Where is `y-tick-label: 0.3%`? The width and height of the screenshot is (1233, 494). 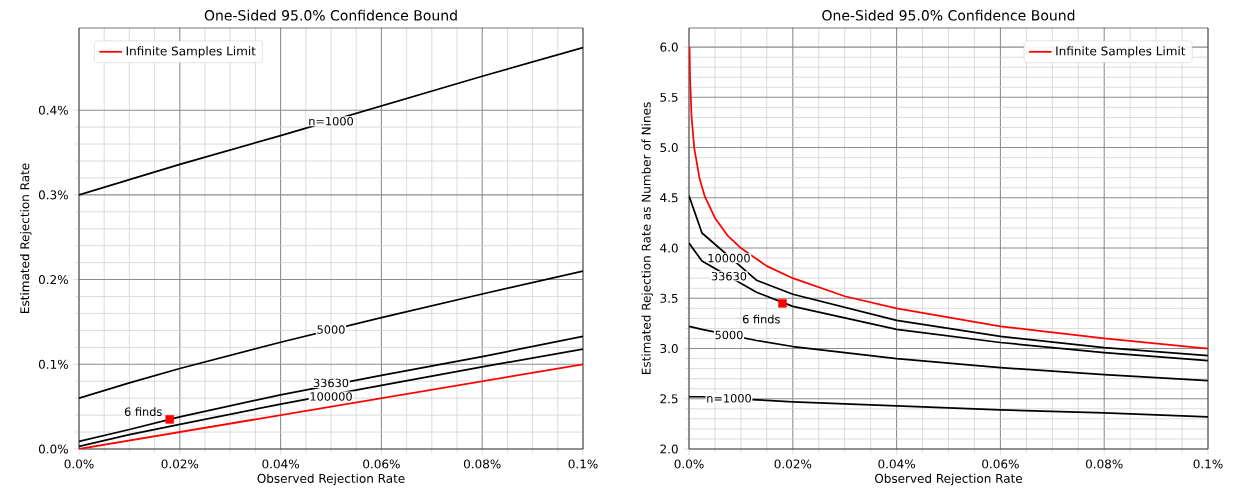 y-tick-label: 0.3% is located at coordinates (53, 195).